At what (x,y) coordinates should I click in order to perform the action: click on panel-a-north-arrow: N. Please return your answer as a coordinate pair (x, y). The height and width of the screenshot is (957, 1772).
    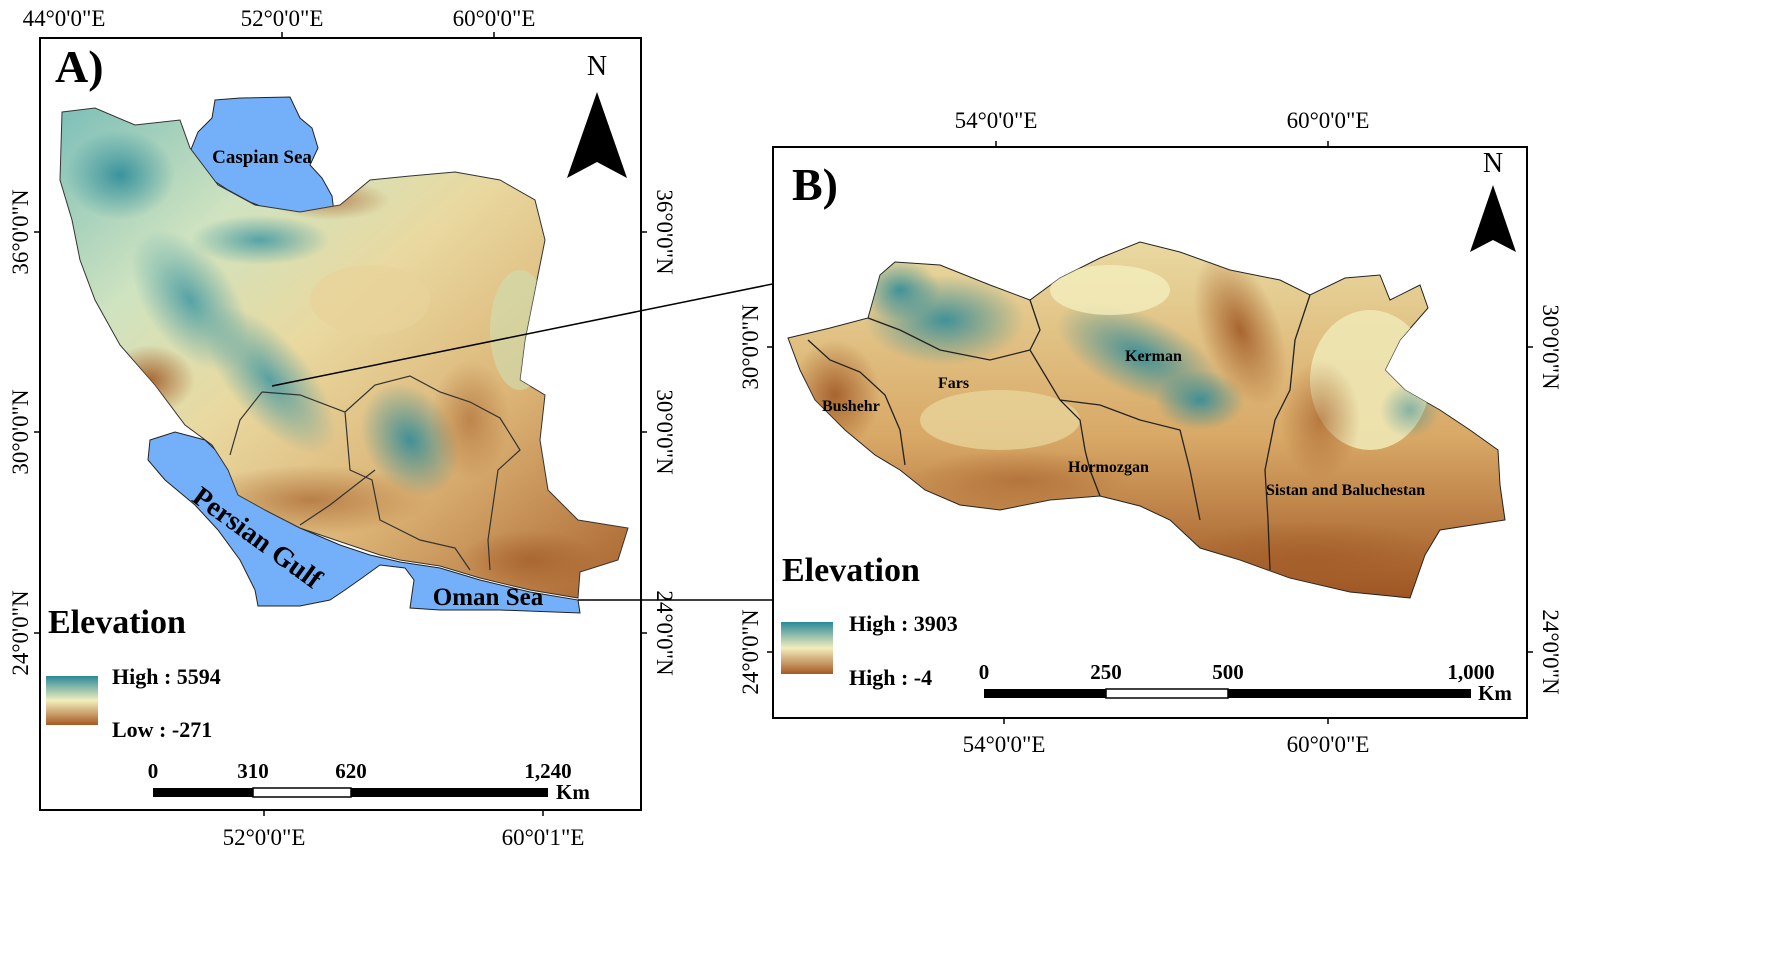
    Looking at the image, I should click on (597, 114).